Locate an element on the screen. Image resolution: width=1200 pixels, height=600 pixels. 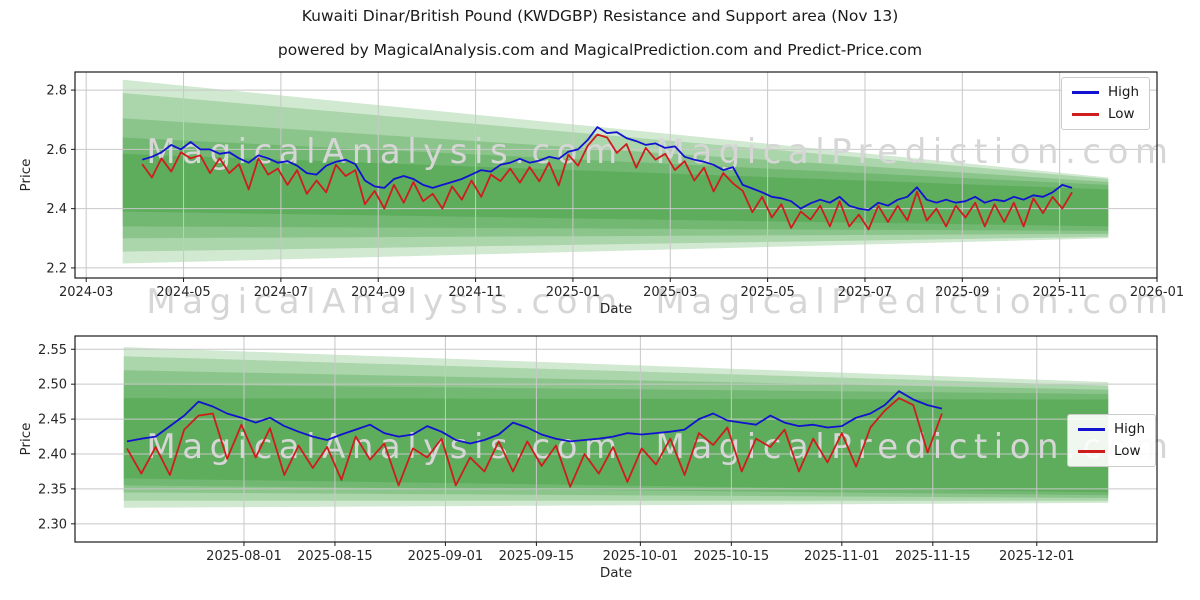
x-tick-label: 2025-07 is located at coordinates (865, 292).